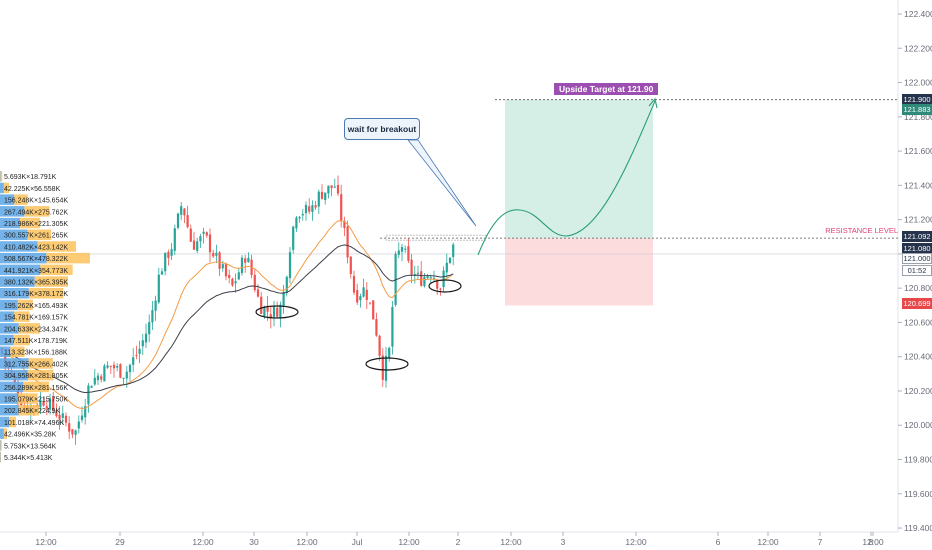 The image size is (932, 550). What do you see at coordinates (36, 318) in the screenshot?
I see `volume-profile-label: 154.781K×169.157K` at bounding box center [36, 318].